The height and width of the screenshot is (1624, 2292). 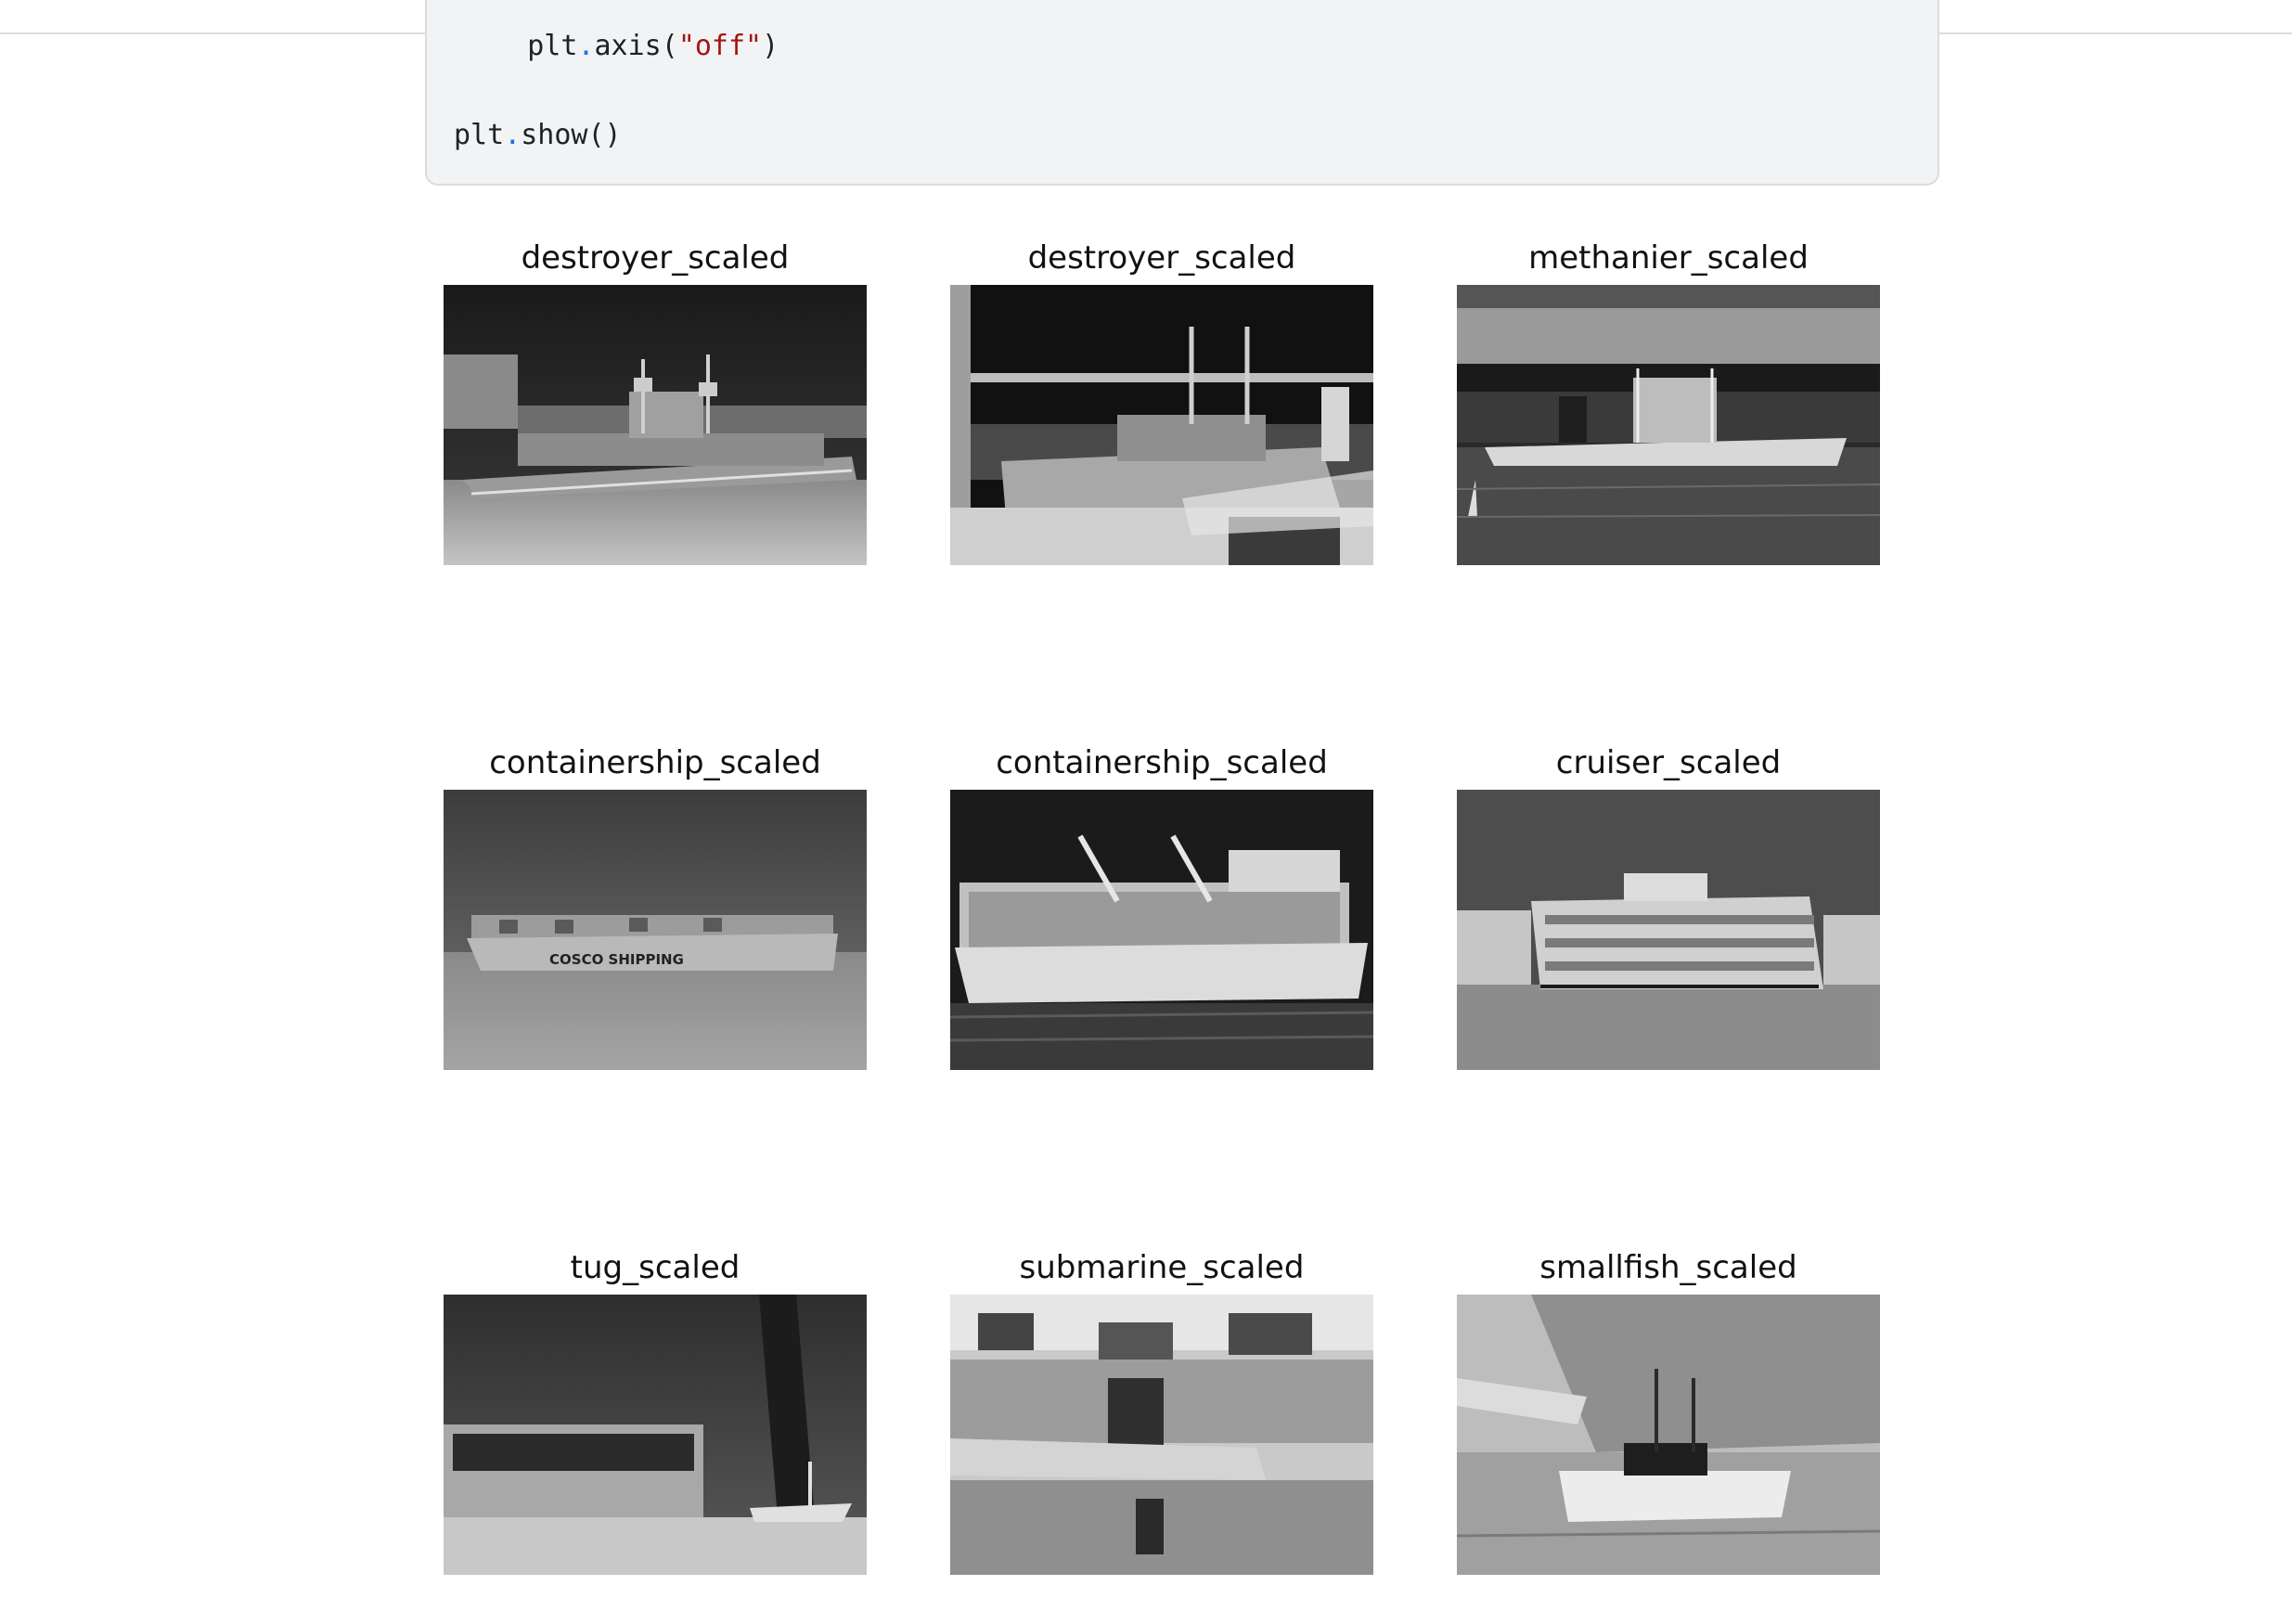 What do you see at coordinates (1668, 763) in the screenshot?
I see `panel-title: cruiser_scaled` at bounding box center [1668, 763].